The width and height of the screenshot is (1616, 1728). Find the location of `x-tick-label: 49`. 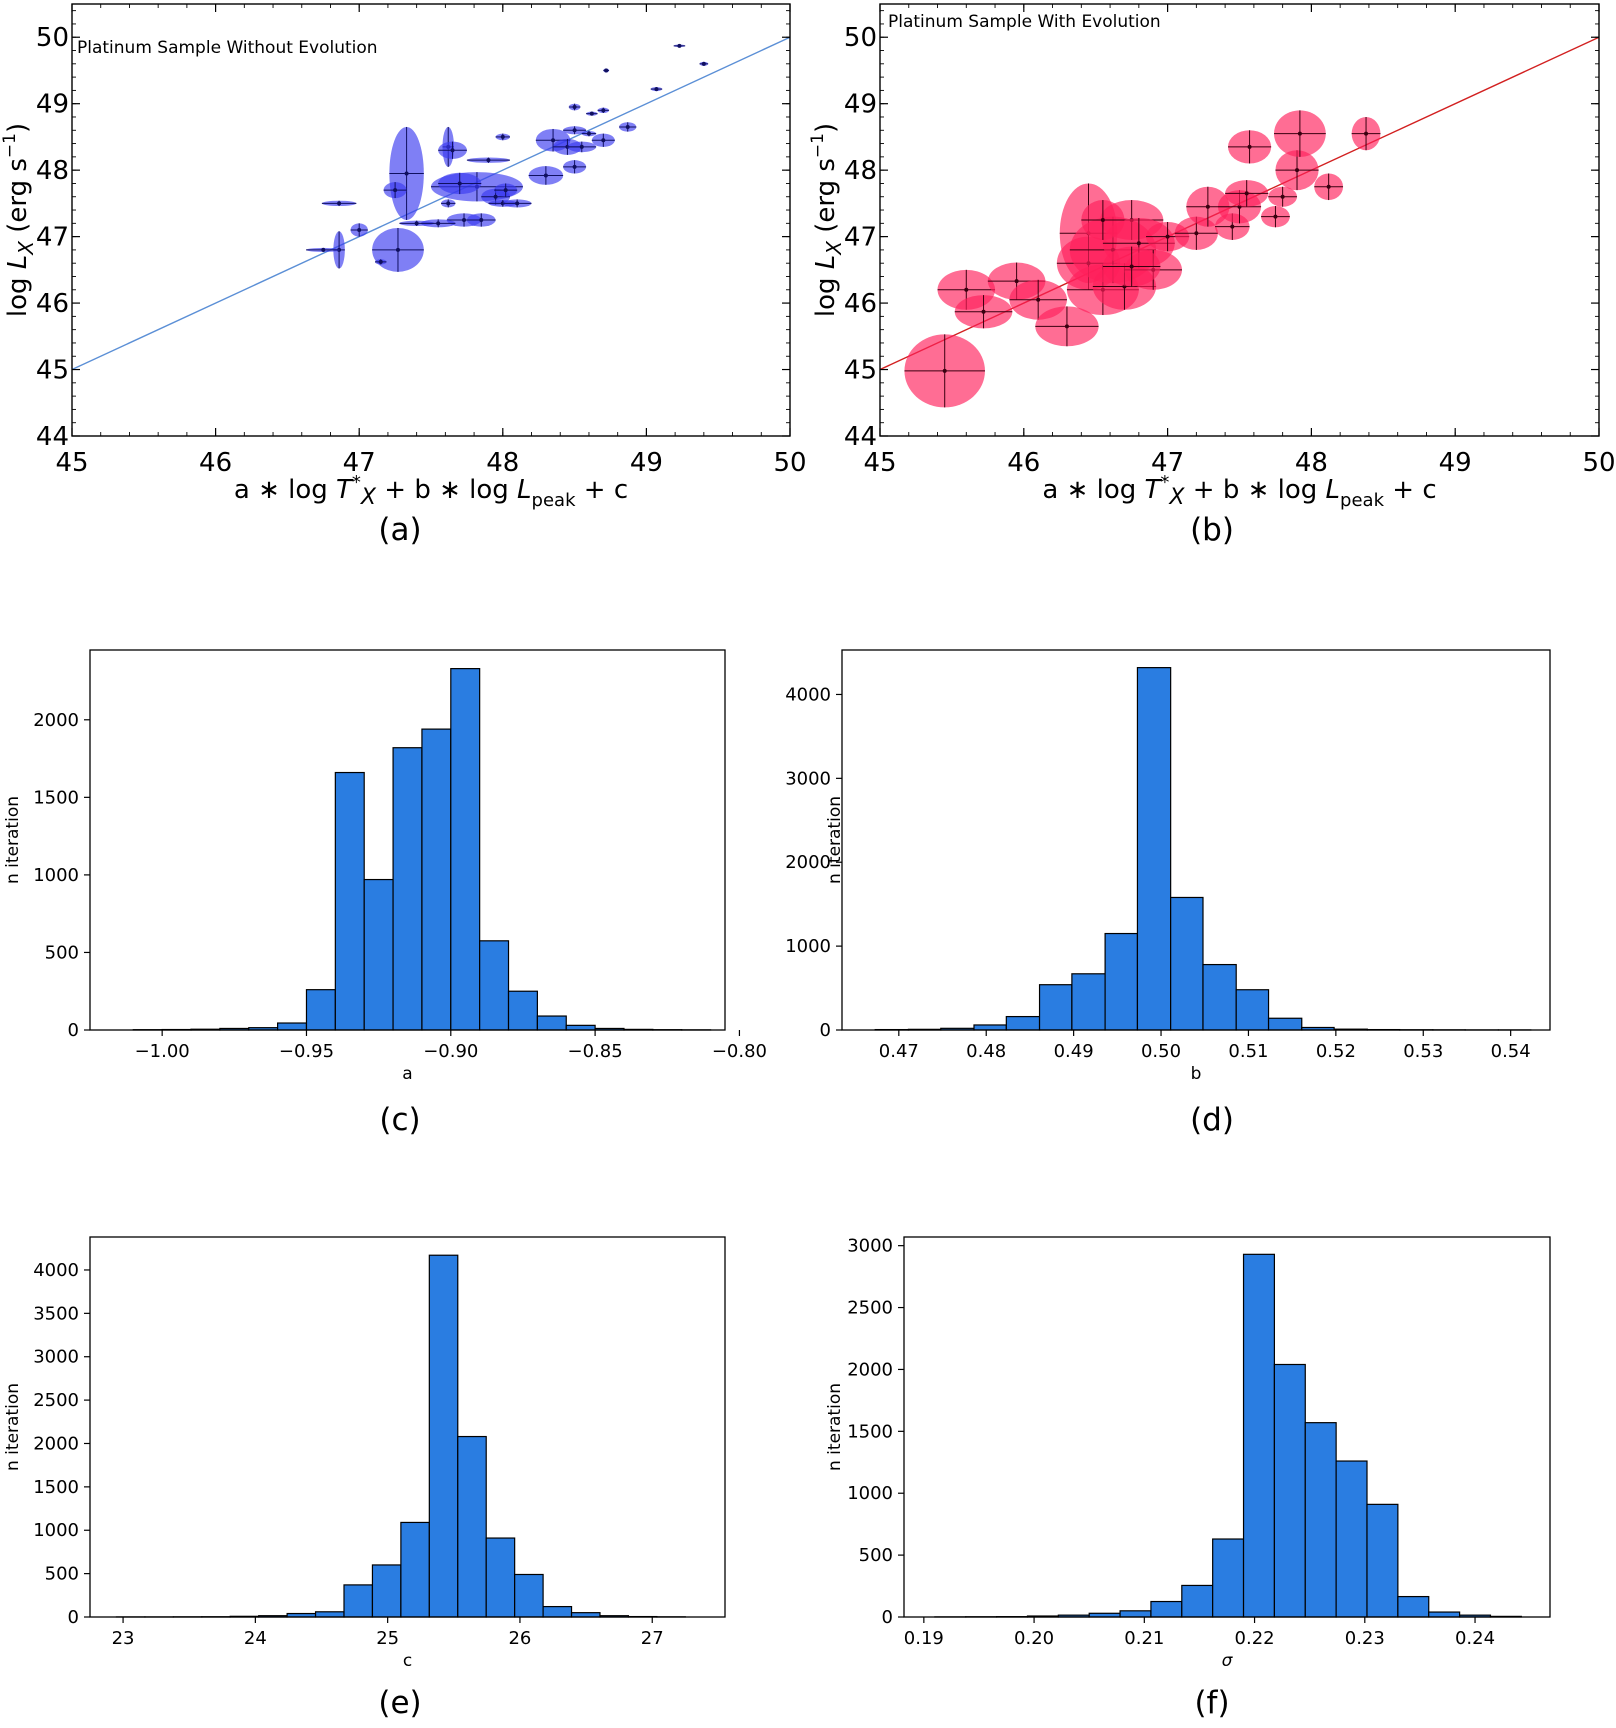

x-tick-label: 49 is located at coordinates (646, 463).